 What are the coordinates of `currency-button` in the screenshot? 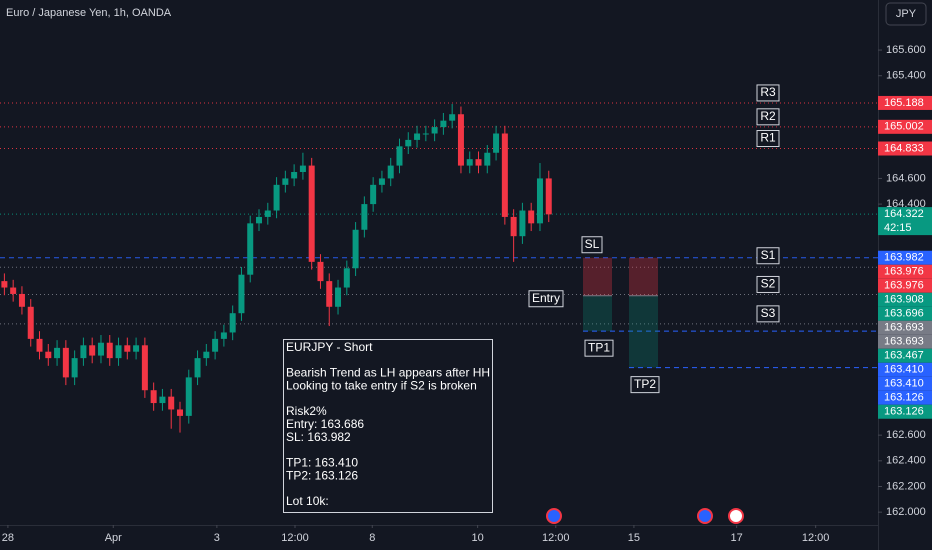 It's located at (906, 14).